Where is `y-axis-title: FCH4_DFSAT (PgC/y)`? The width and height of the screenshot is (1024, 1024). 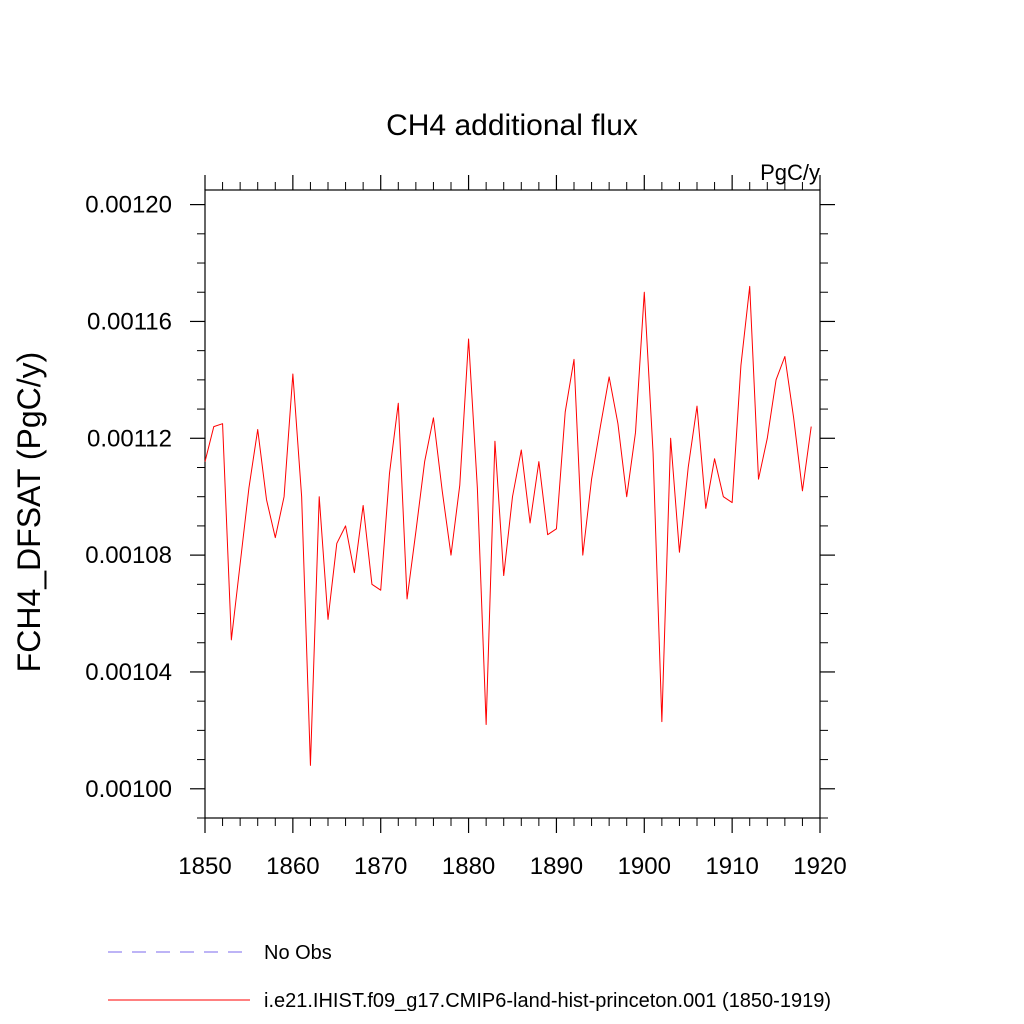 y-axis-title: FCH4_DFSAT (PgC/y) is located at coordinates (29, 512).